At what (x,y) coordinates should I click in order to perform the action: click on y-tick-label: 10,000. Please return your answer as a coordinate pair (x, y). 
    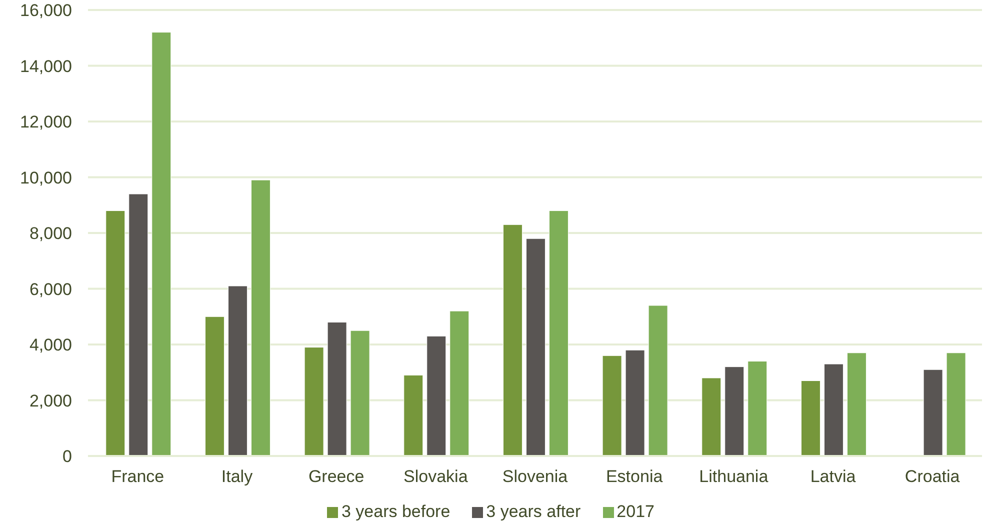
    Looking at the image, I should click on (46, 178).